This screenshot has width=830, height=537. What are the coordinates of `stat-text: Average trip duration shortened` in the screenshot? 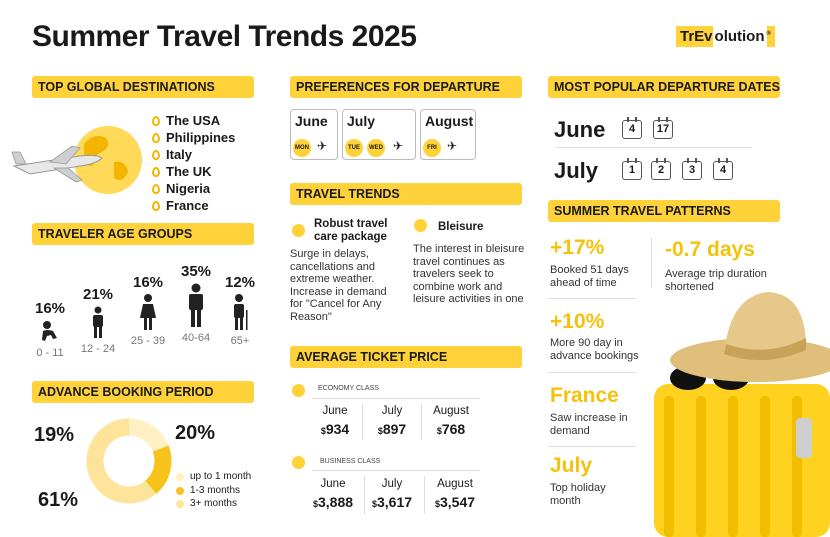 It's located at (716, 280).